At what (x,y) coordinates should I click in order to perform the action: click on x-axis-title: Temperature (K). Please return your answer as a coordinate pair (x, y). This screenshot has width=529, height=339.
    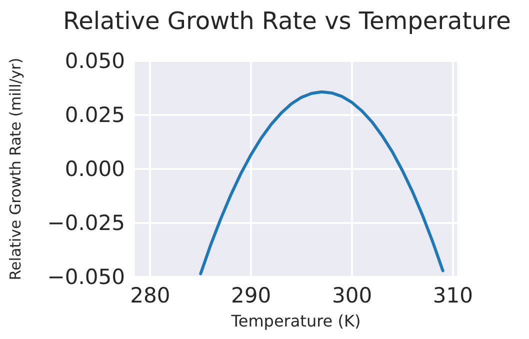
    Looking at the image, I should click on (295, 321).